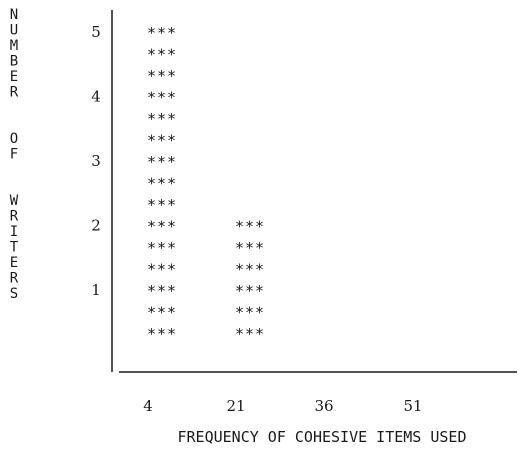 The height and width of the screenshot is (450, 531). What do you see at coordinates (14, 201) in the screenshot?
I see `y-axis-label-letter: W` at bounding box center [14, 201].